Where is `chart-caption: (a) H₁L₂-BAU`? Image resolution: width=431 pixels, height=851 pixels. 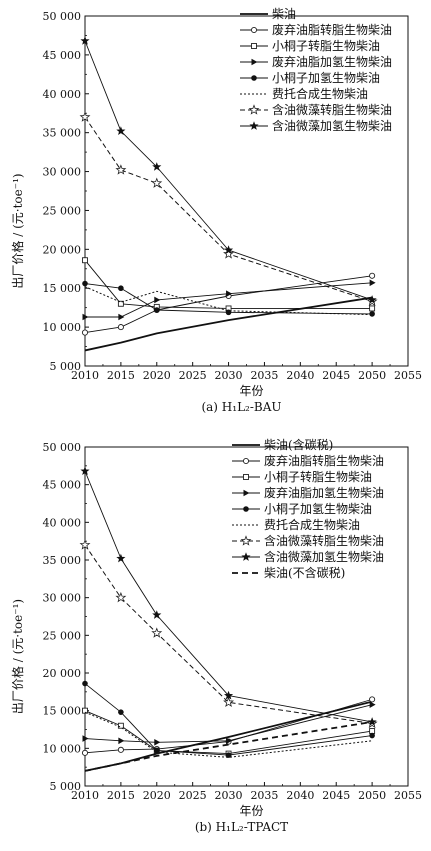 chart-caption: (a) H₁L₂-BAU is located at coordinates (241, 407).